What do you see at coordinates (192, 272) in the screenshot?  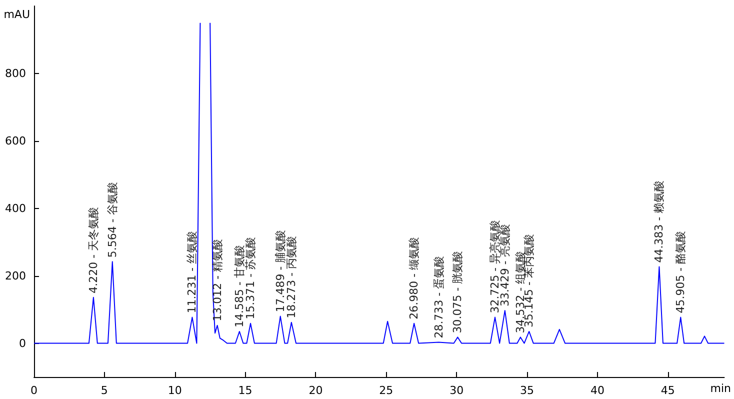 I see `annotation: 11.231 - 丝氨酸` at bounding box center [192, 272].